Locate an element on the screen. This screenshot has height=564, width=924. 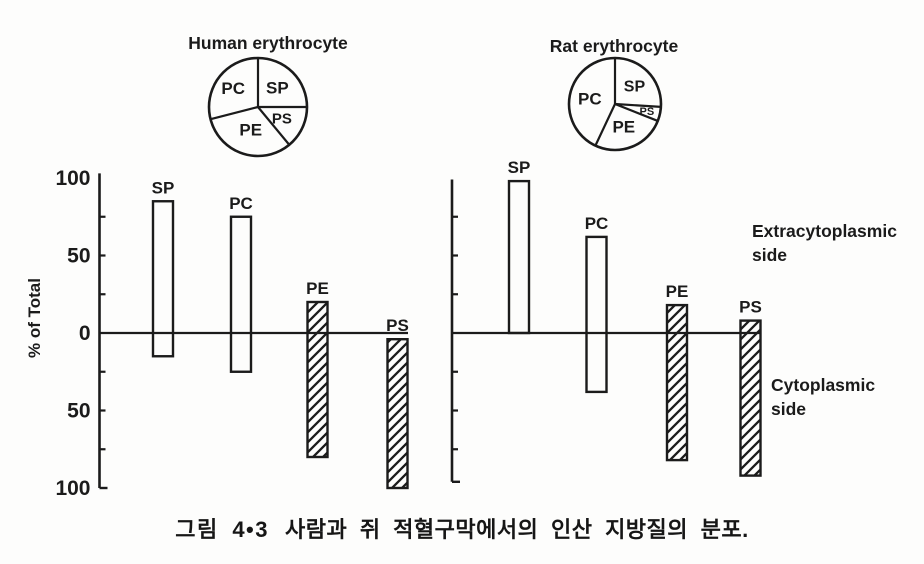
figure-number: 그림 4•3 is located at coordinates (222, 529).